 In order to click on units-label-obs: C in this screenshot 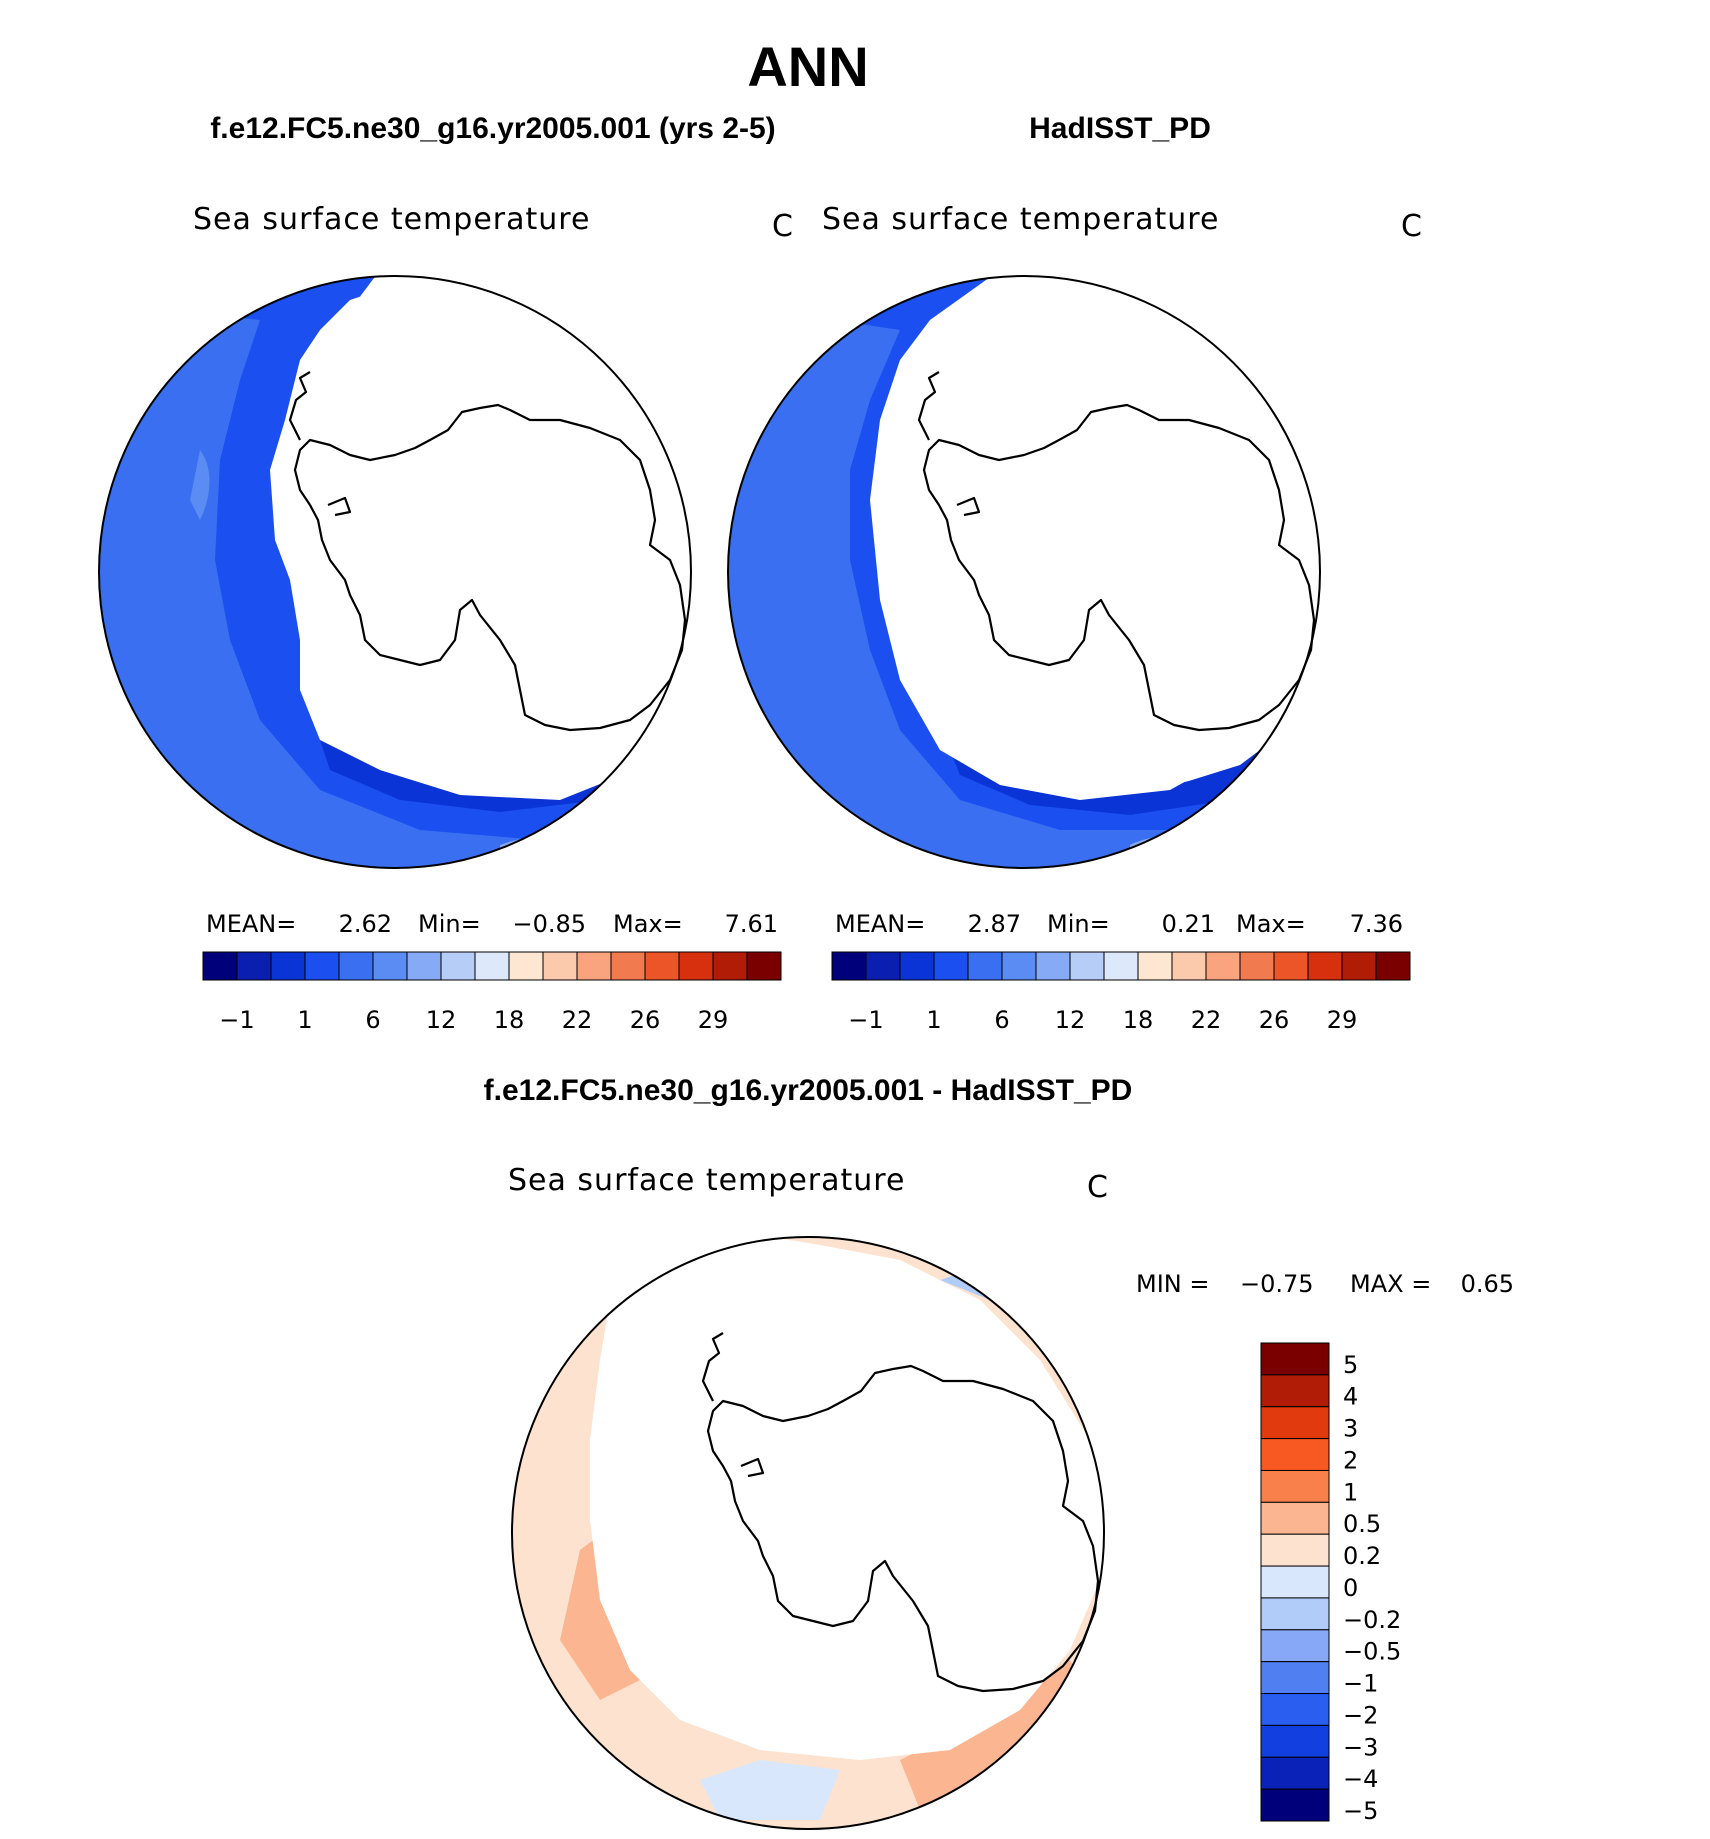, I will do `click(1411, 226)`.